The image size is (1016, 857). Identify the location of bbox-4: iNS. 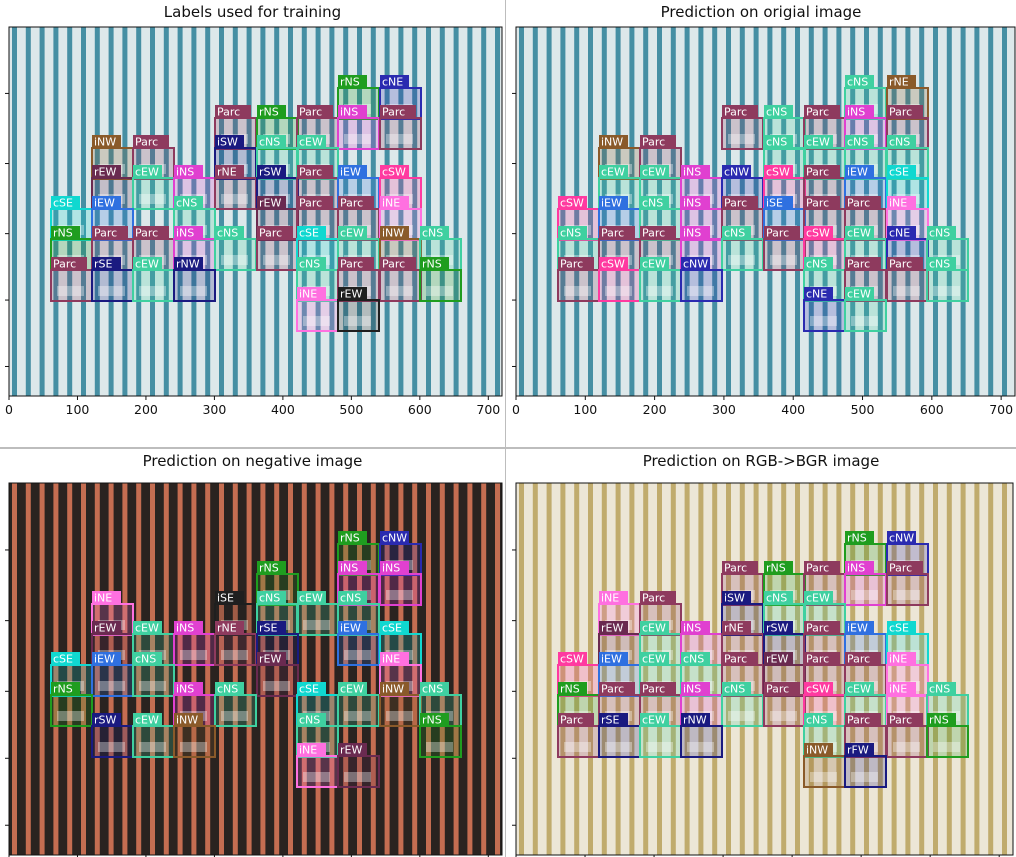
(400, 583).